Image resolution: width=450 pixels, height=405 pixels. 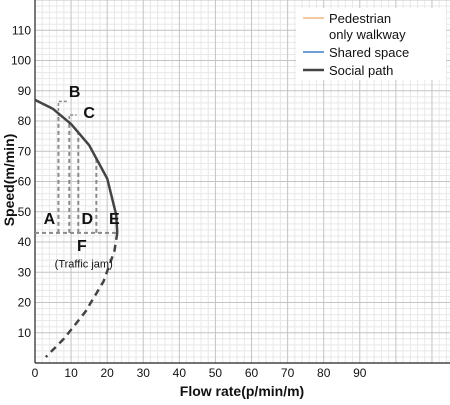 I want to click on y-tick-label: 70, so click(x=25, y=151).